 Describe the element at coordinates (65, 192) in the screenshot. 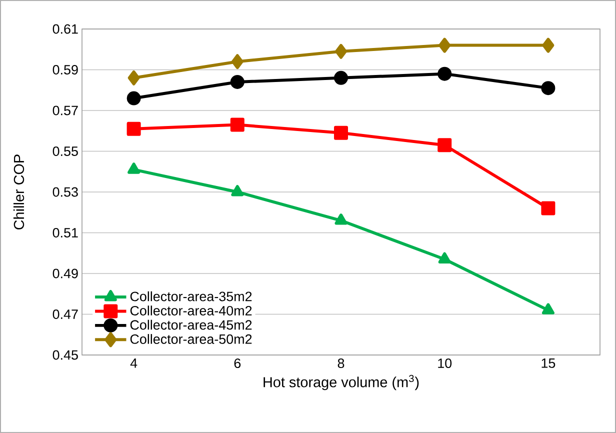

I see `y-tick-label: 0.53` at that location.